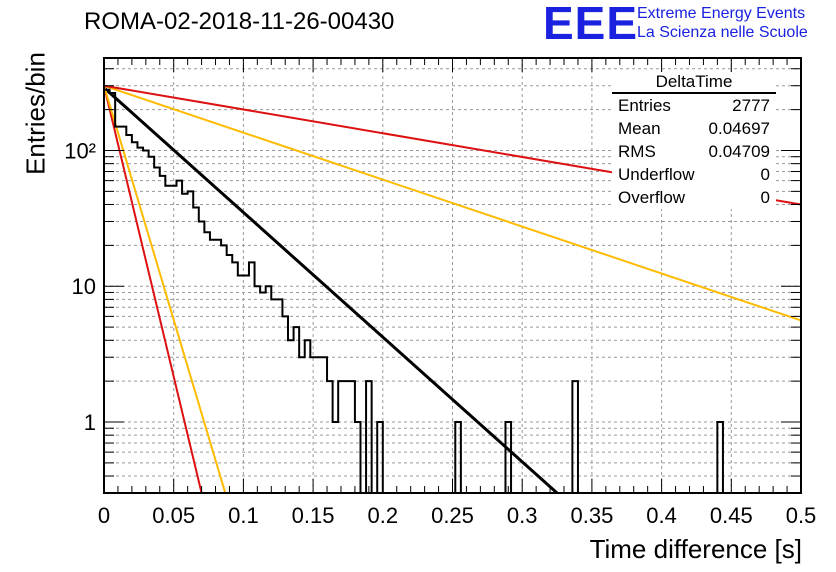 The image size is (836, 572). Describe the element at coordinates (694, 83) in the screenshot. I see `stats-title: DeltaTime` at that location.